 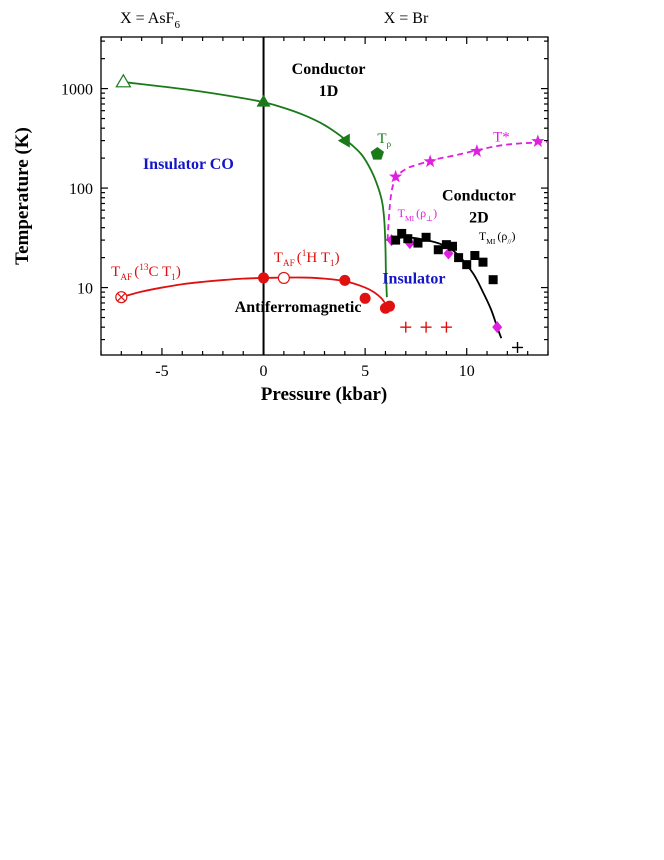 I want to click on green_triangle_filled-point, so click(x=263, y=100).